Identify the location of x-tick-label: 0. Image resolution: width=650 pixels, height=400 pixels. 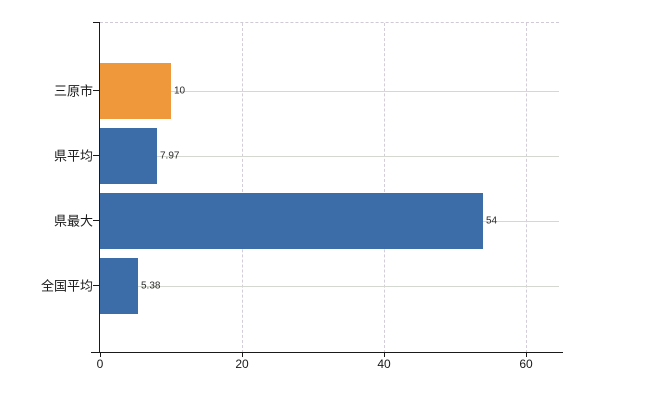
(100, 364).